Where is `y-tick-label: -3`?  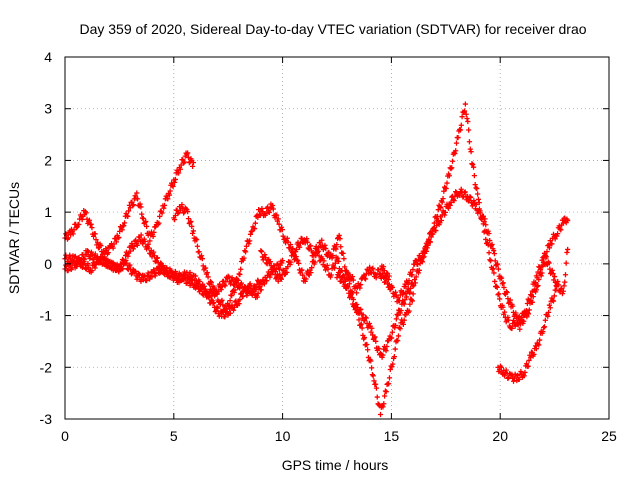 y-tick-label: -3 is located at coordinates (46, 419).